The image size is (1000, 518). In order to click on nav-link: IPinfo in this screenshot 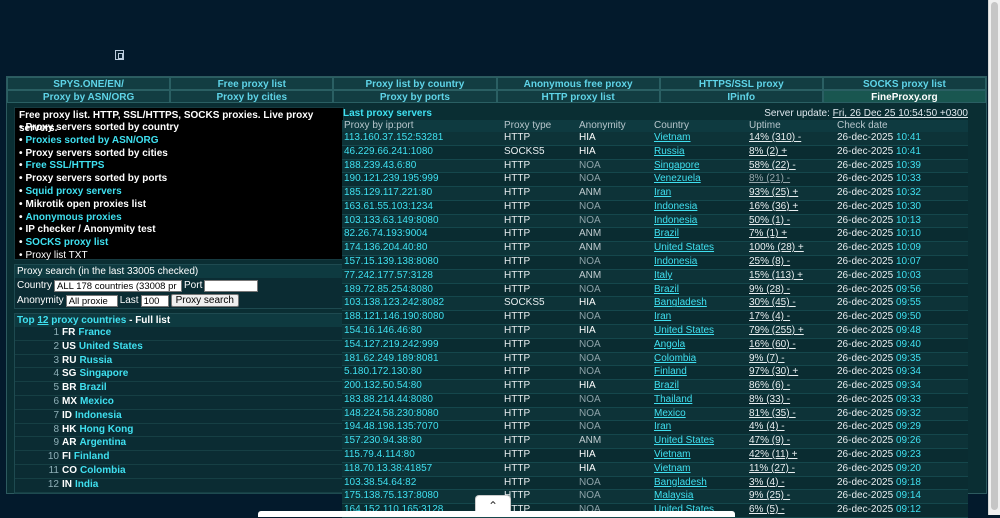, I will do `click(741, 96)`.